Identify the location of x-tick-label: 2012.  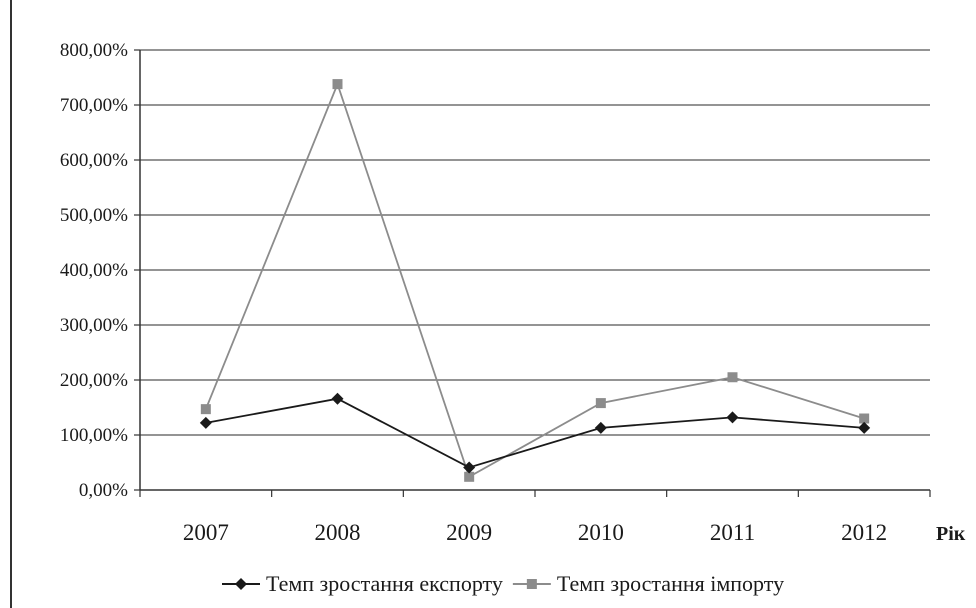
(864, 532).